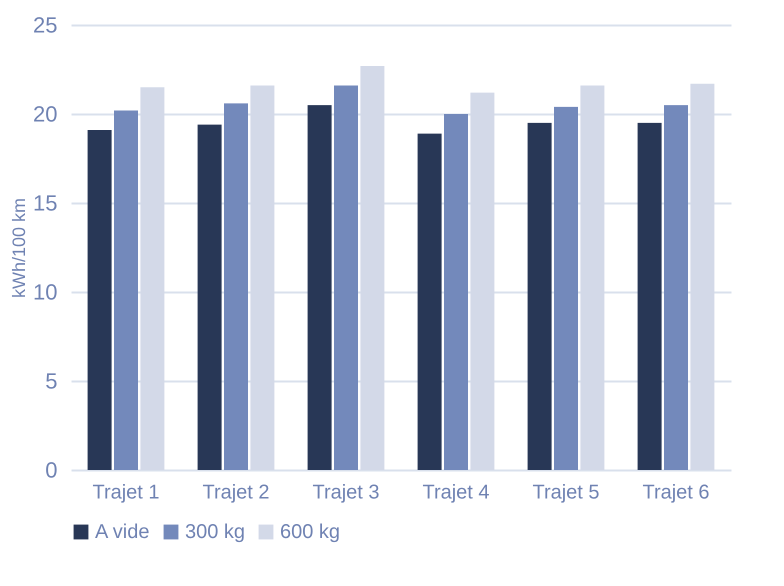  Describe the element at coordinates (45, 292) in the screenshot. I see `y-tick-label: 10` at that location.